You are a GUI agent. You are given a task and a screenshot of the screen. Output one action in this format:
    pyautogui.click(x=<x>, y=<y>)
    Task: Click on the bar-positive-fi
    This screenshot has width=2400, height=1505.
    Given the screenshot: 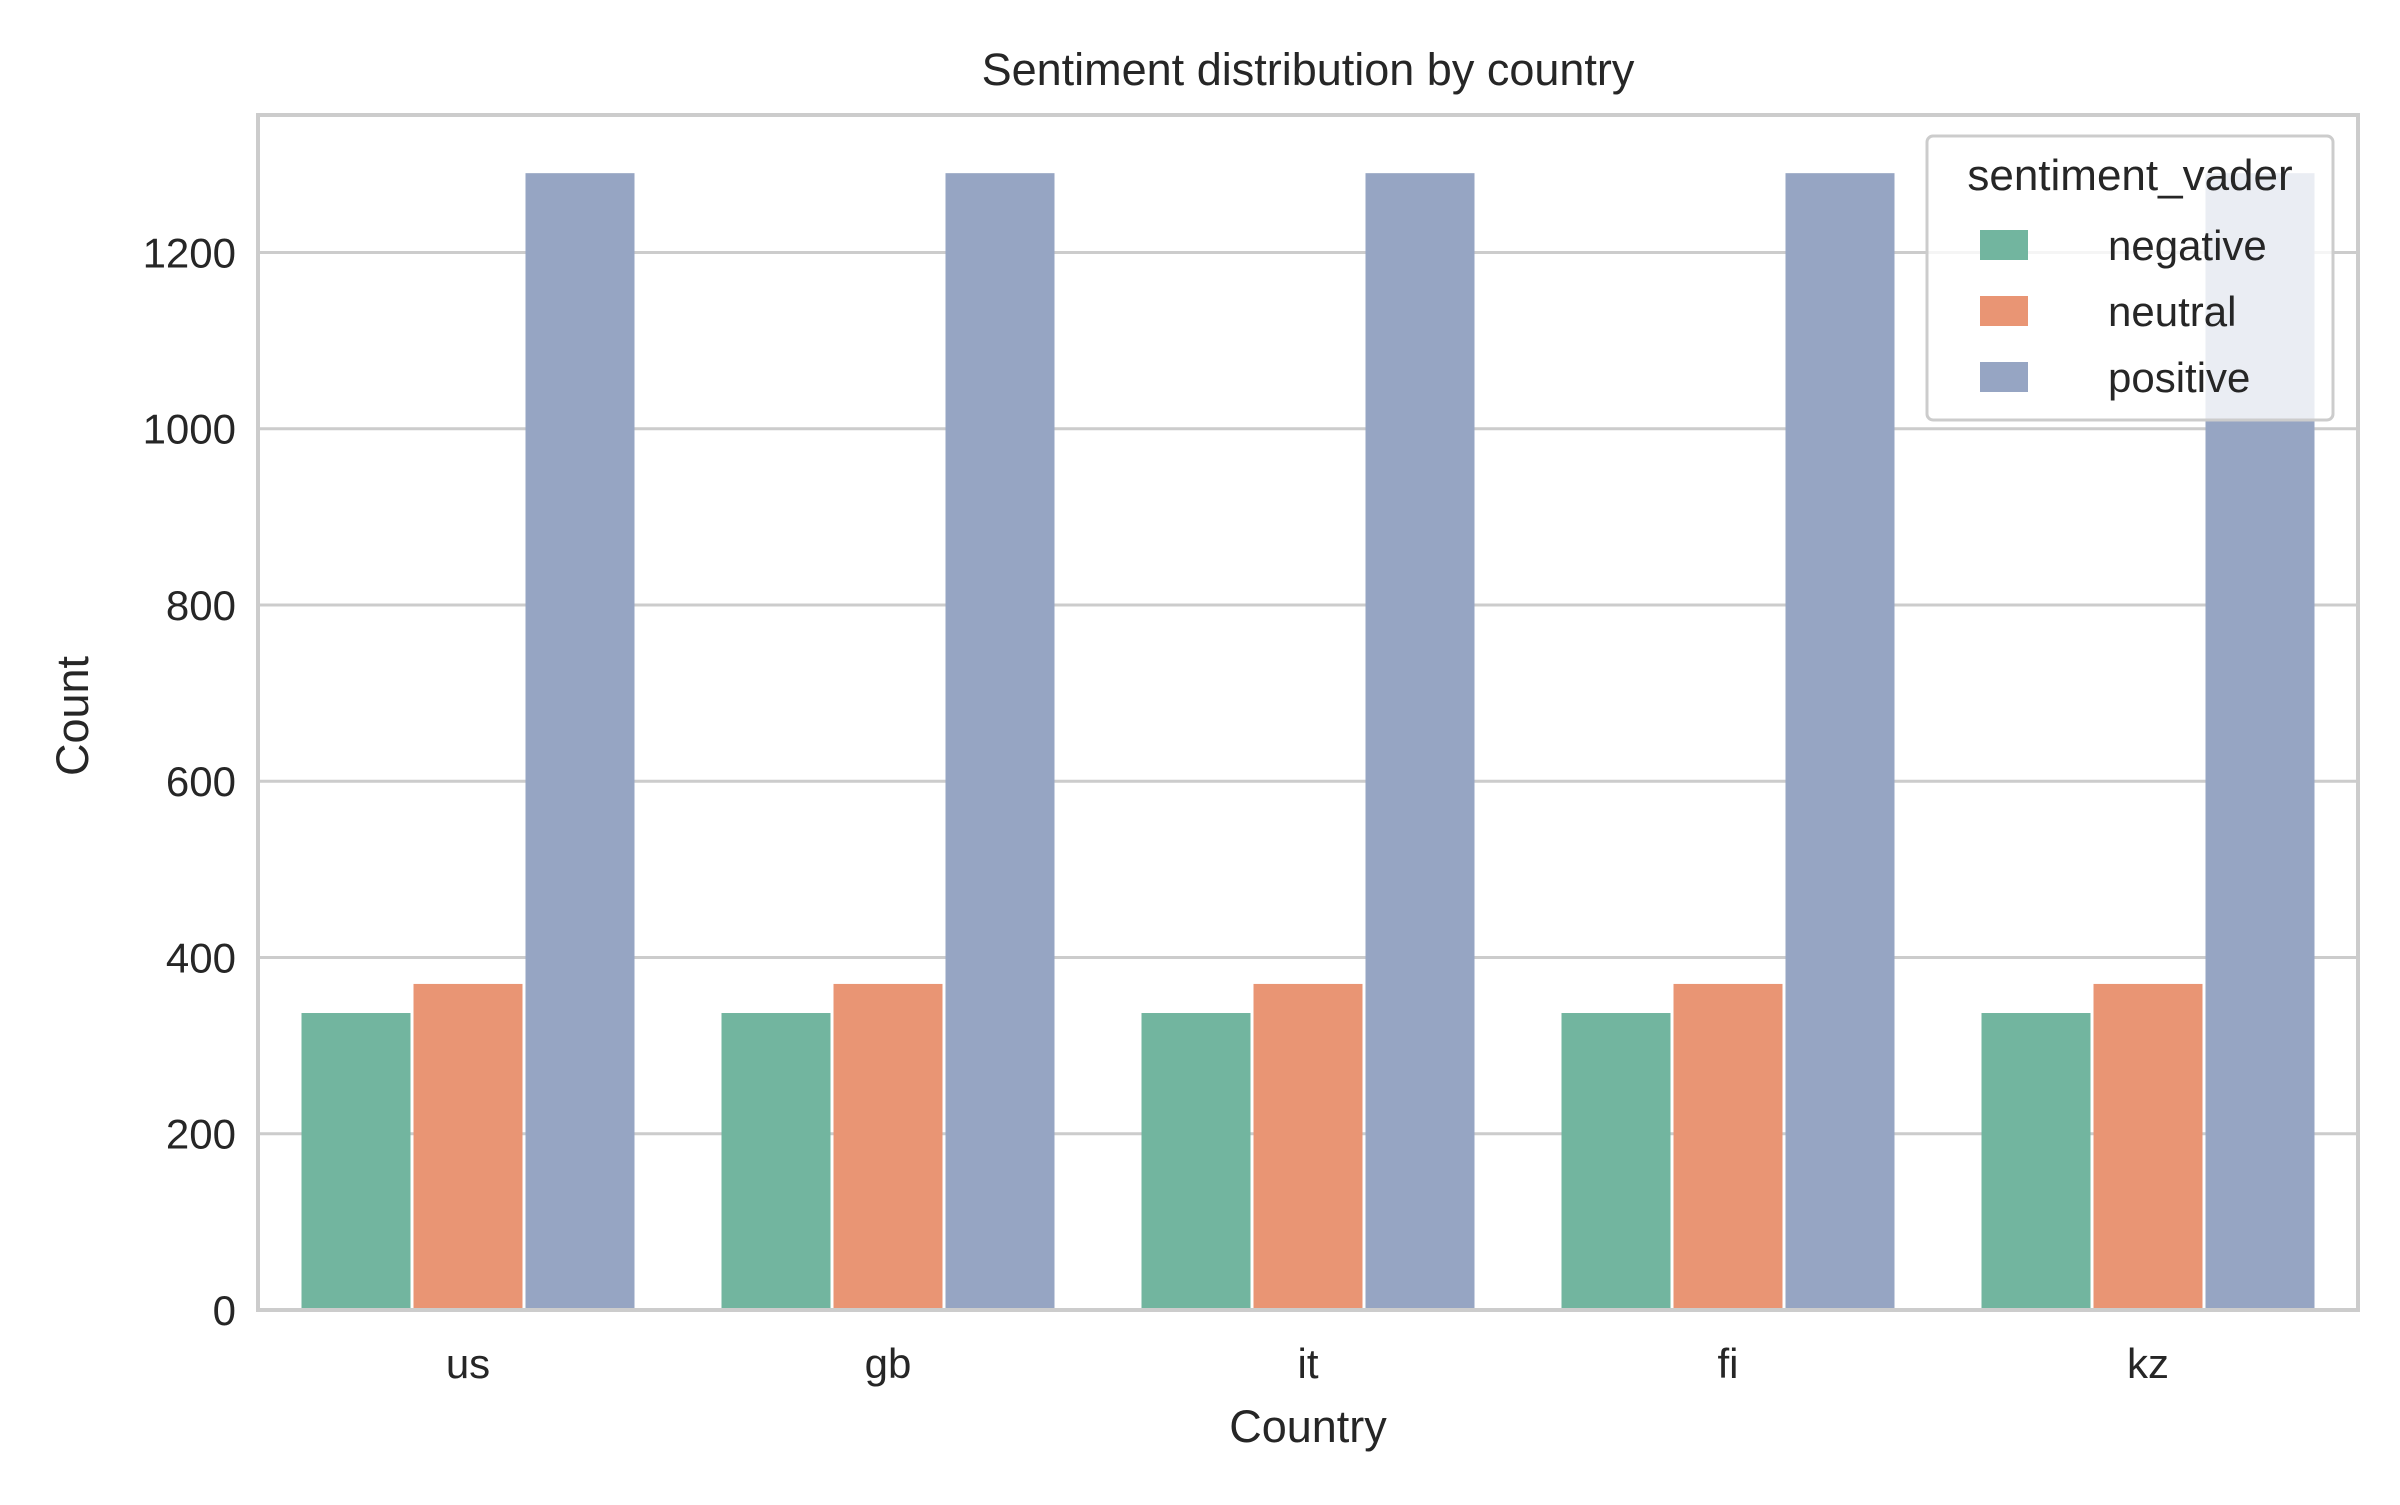 What is the action you would take?
    pyautogui.click(x=1840, y=742)
    